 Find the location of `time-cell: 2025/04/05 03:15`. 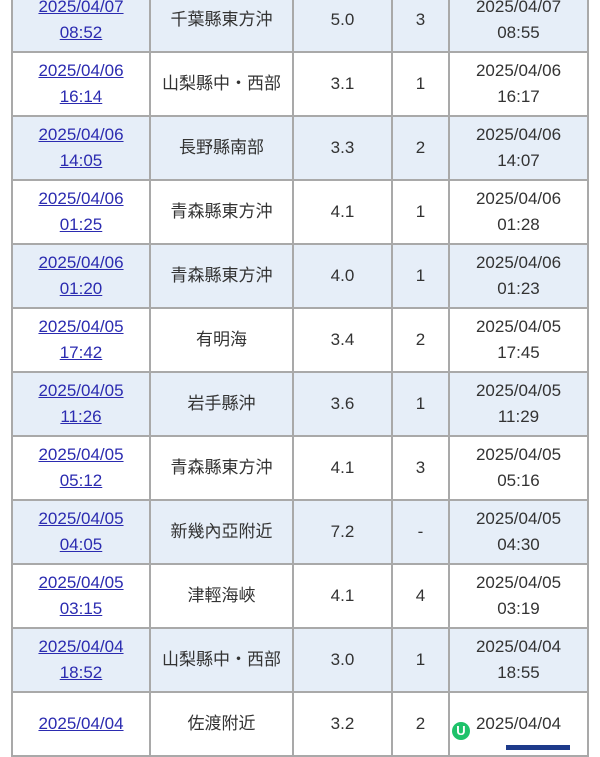

time-cell: 2025/04/05 03:15 is located at coordinates (81, 596).